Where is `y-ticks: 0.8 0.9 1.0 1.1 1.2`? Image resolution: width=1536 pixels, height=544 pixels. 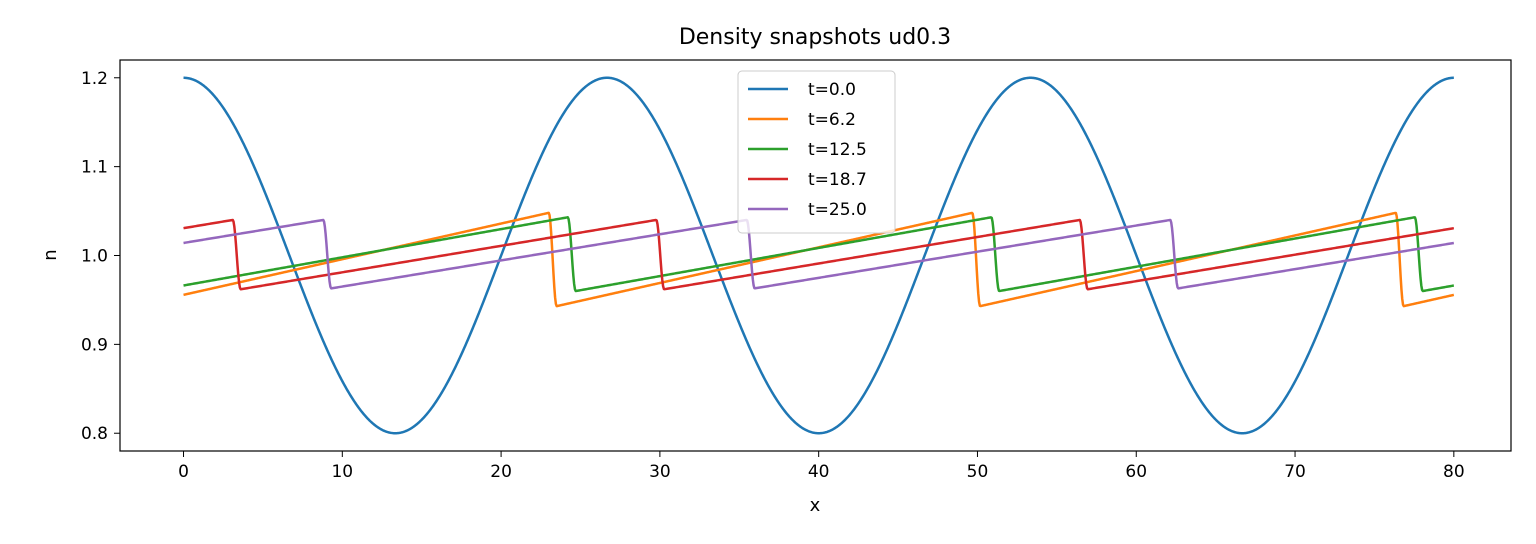 y-ticks: 0.8 0.9 1.0 1.1 1.2 is located at coordinates (100, 256).